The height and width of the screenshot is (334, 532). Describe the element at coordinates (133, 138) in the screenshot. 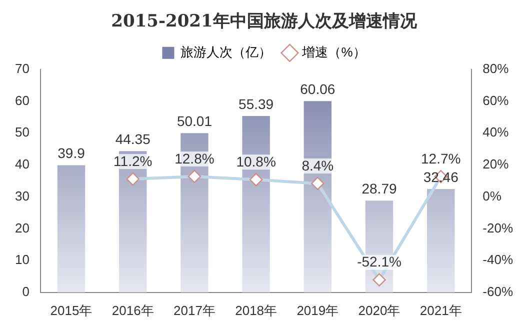

I see `data-label: 44.35` at that location.